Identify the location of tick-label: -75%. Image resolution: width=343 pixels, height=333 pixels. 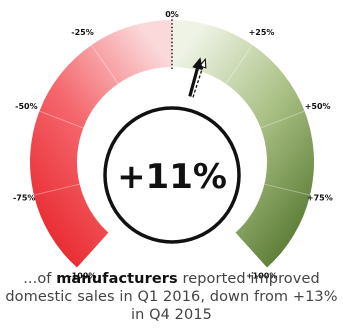
(24, 197).